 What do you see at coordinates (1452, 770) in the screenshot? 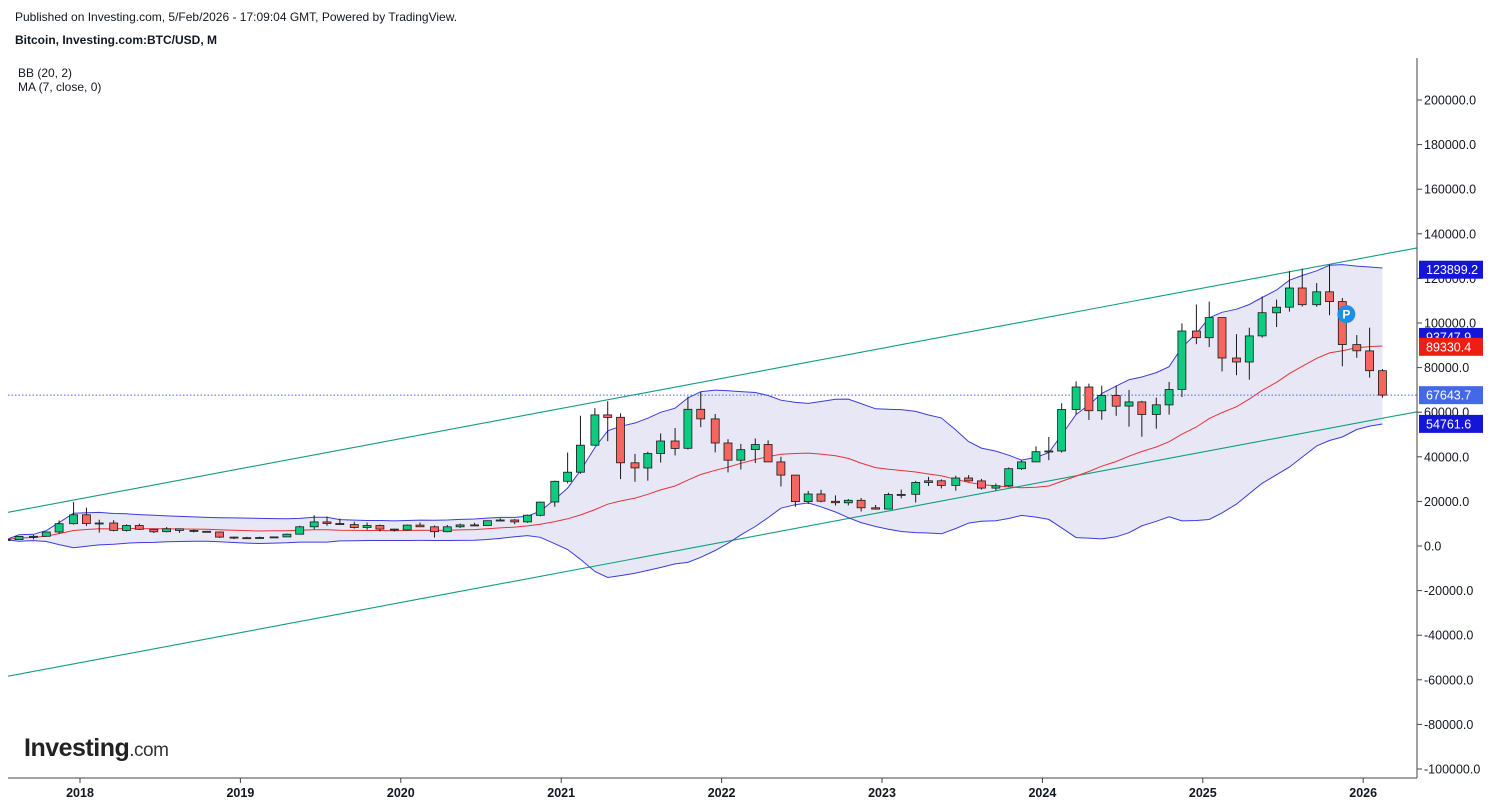
I see `y-tick-label: -100000.0` at bounding box center [1452, 770].